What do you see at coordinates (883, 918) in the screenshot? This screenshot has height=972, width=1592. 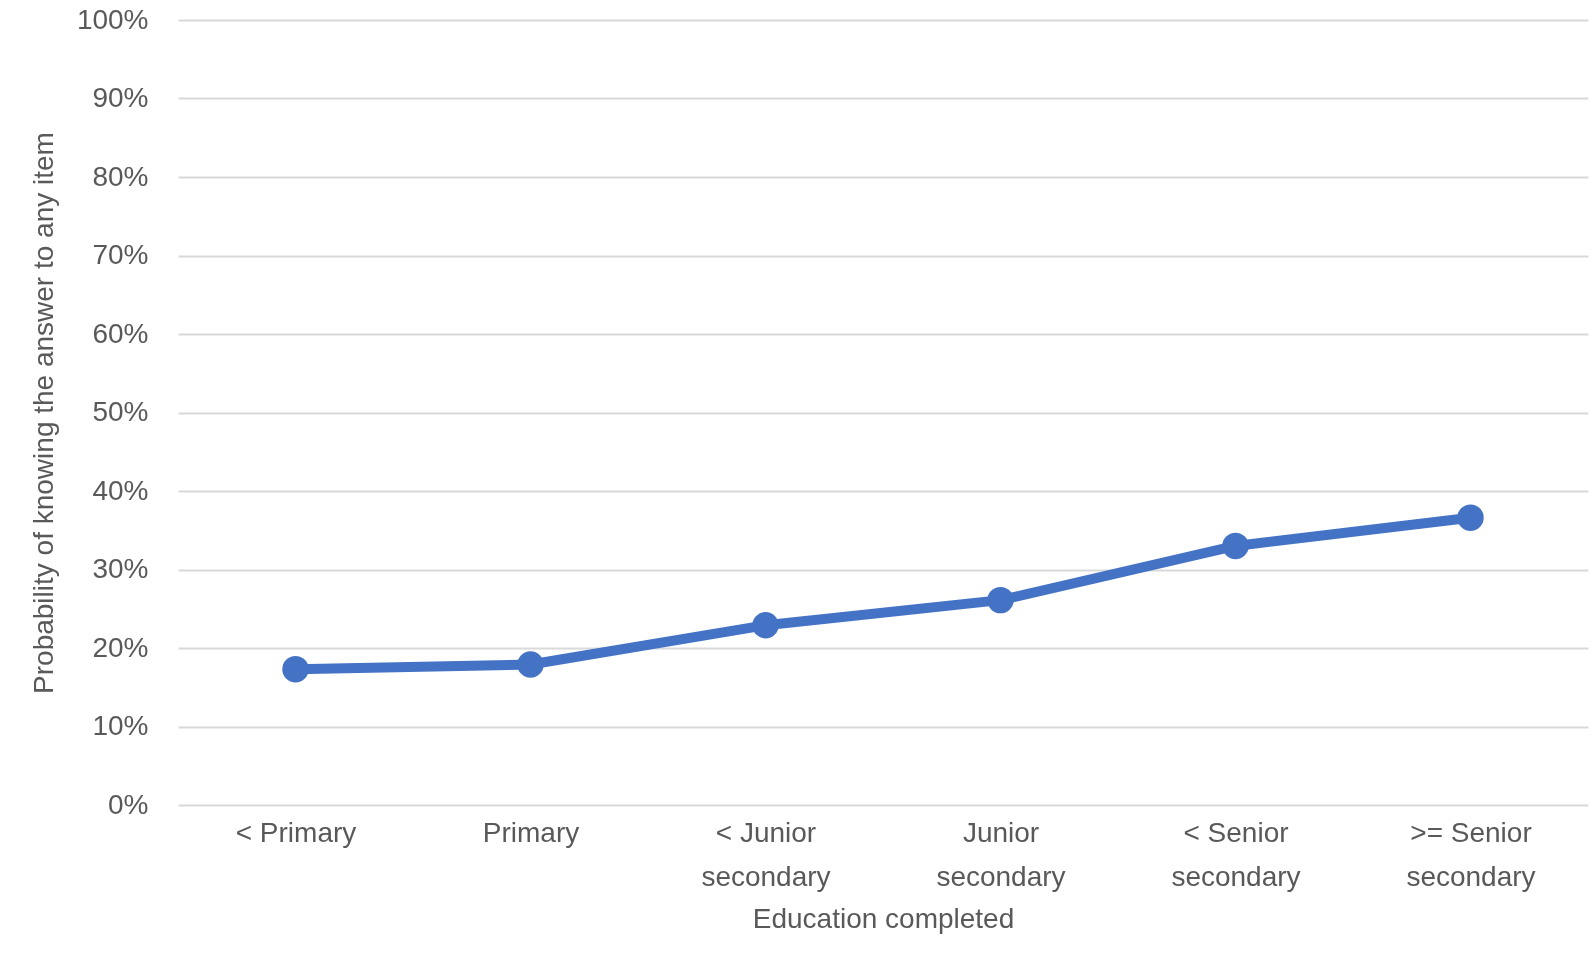 I see `x-axis-title: Education completed` at bounding box center [883, 918].